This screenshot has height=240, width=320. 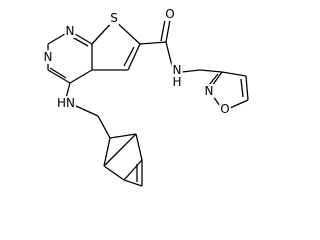 I want to click on atom-label: H, so click(x=176, y=82).